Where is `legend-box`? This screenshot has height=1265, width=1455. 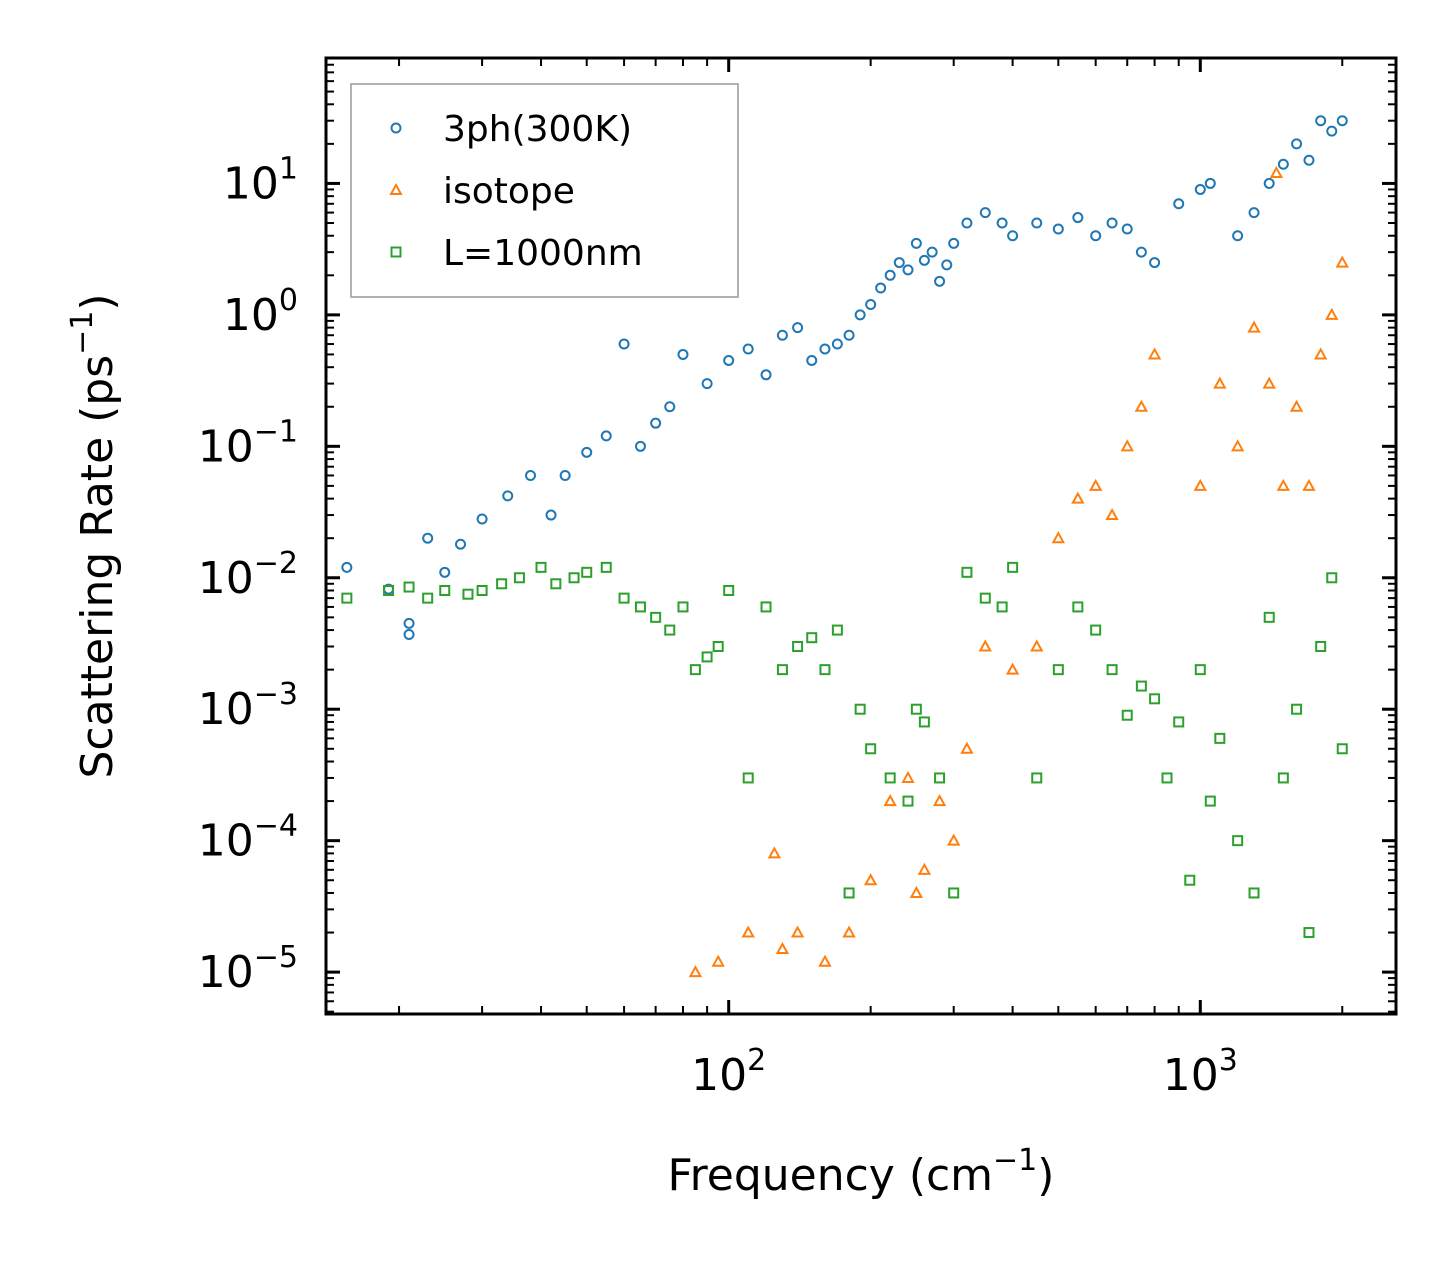 legend-box is located at coordinates (544, 190).